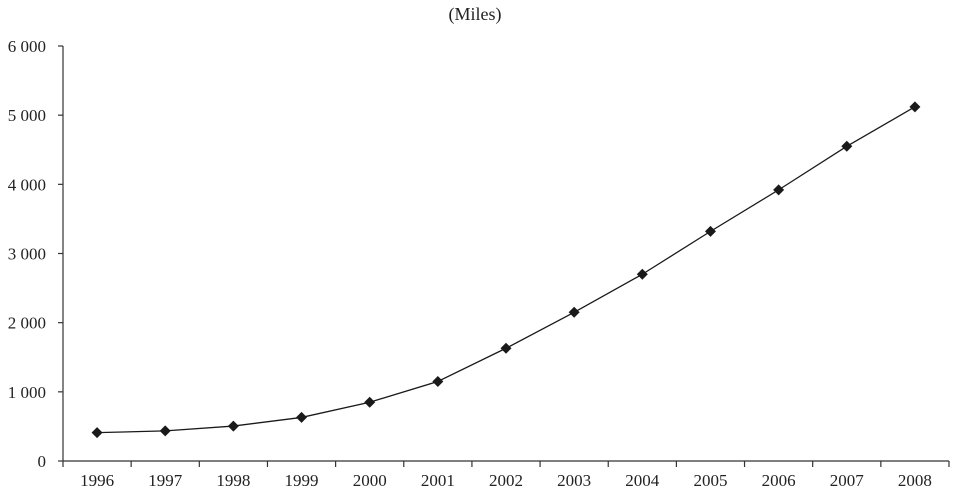 Image resolution: width=953 pixels, height=492 pixels. What do you see at coordinates (302, 480) in the screenshot?
I see `x-tick-label: 1999` at bounding box center [302, 480].